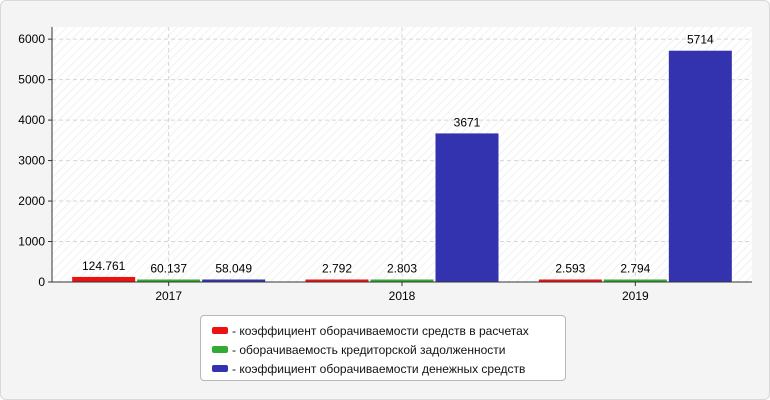  I want to click on data-label: 3671, so click(467, 122).